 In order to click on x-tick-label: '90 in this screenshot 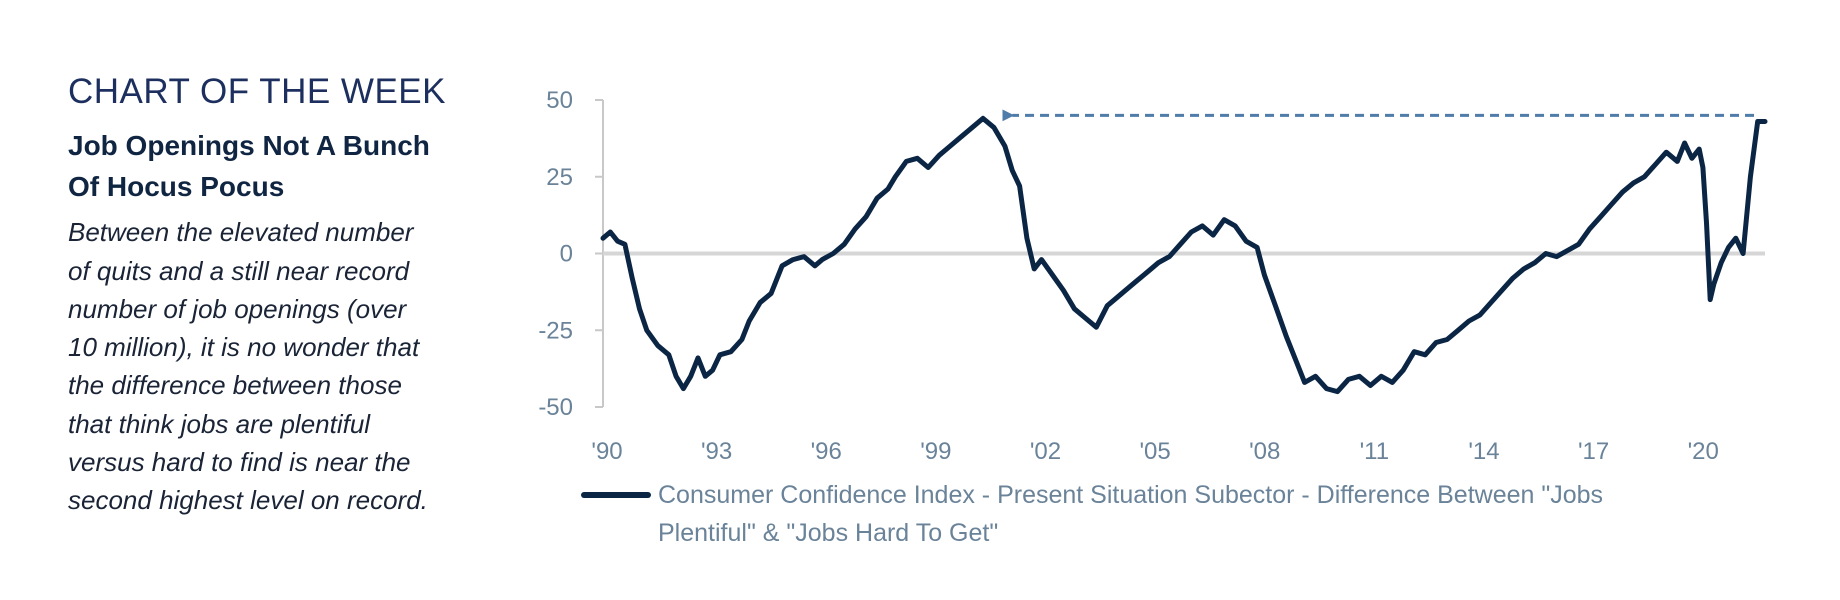, I will do `click(606, 451)`.